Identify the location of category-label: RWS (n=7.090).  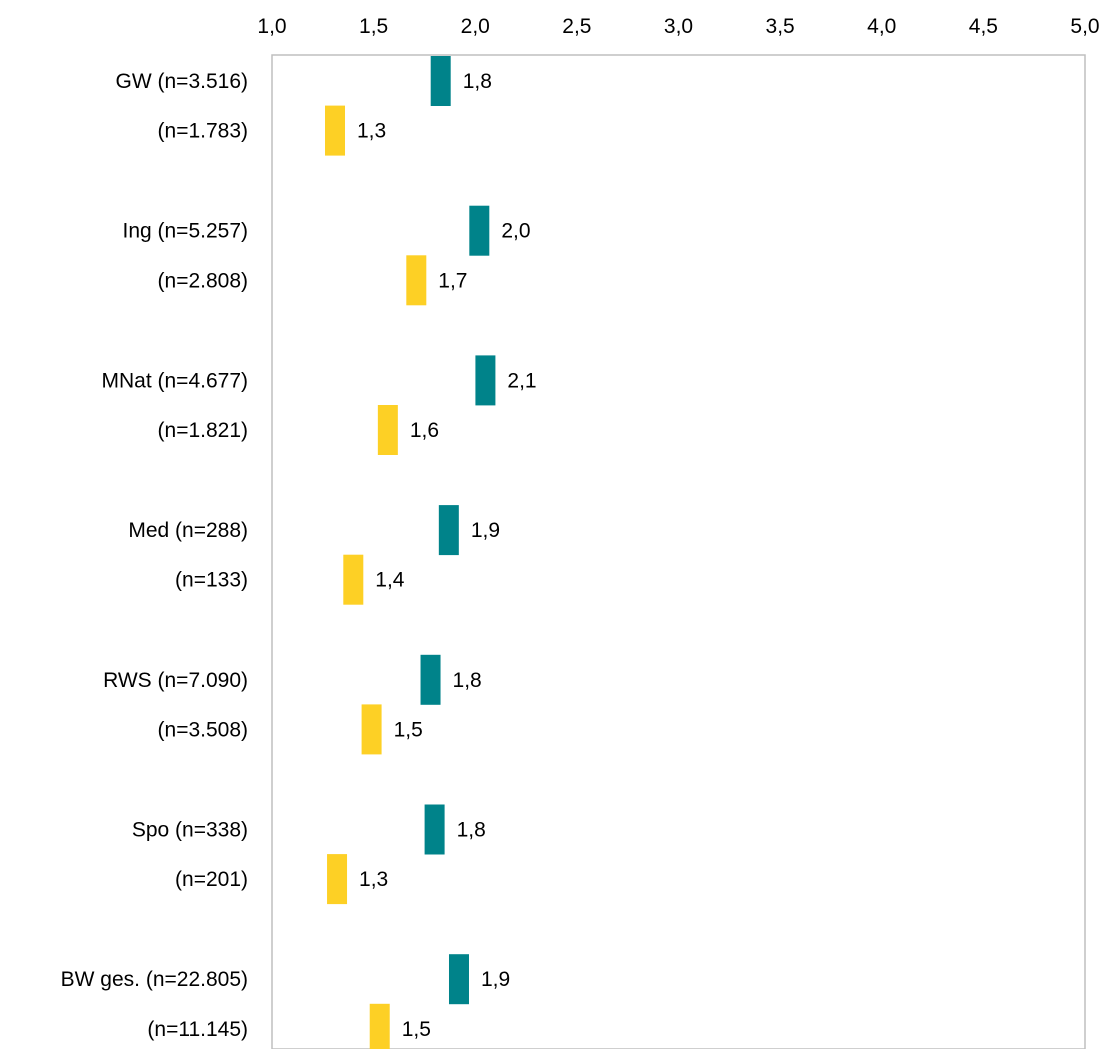
(175, 680).